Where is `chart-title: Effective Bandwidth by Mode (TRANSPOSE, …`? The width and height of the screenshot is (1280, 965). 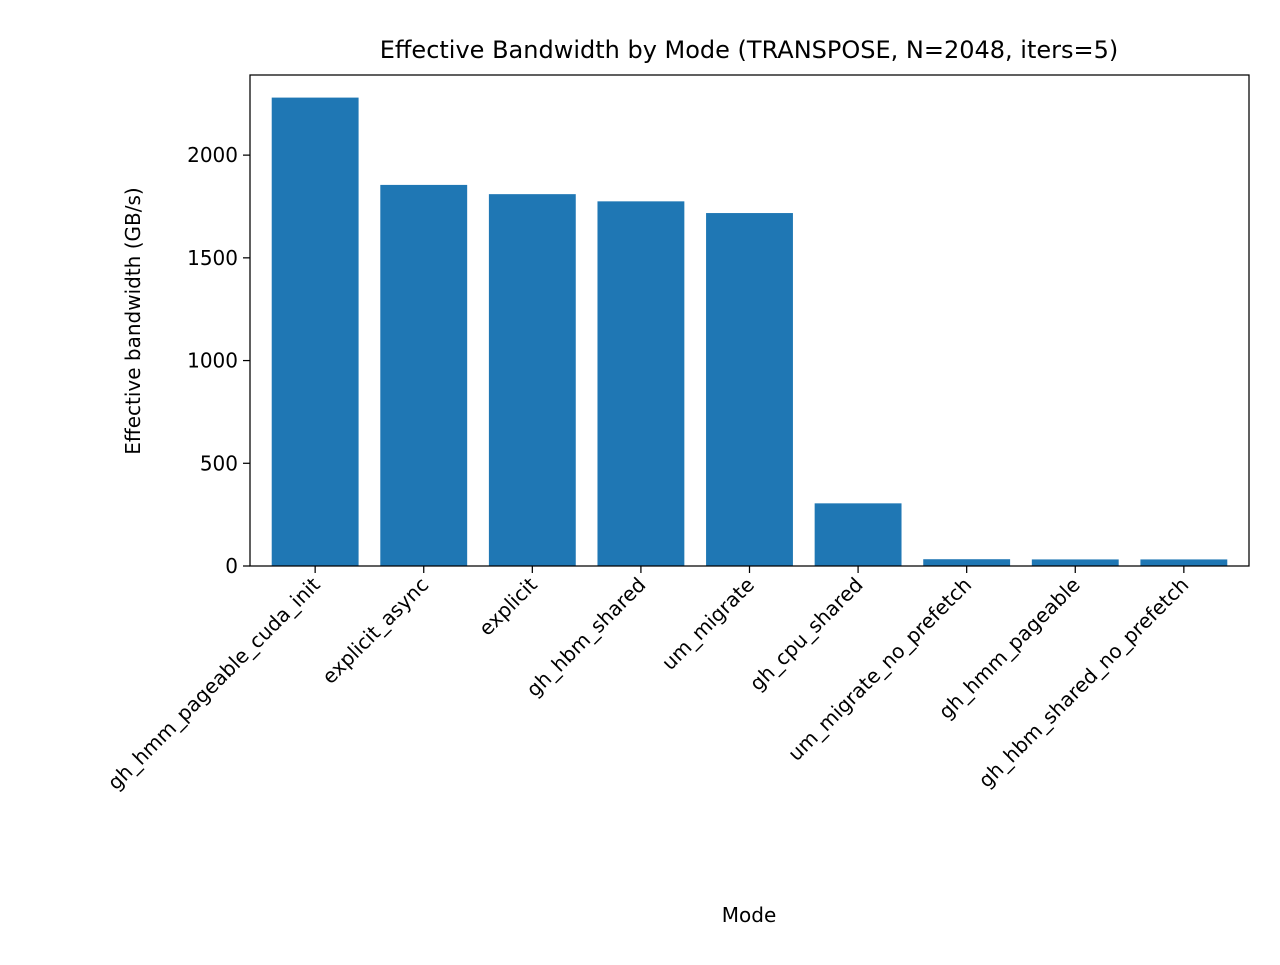 chart-title: Effective Bandwidth by Mode (TRANSPOSE, … is located at coordinates (749, 50).